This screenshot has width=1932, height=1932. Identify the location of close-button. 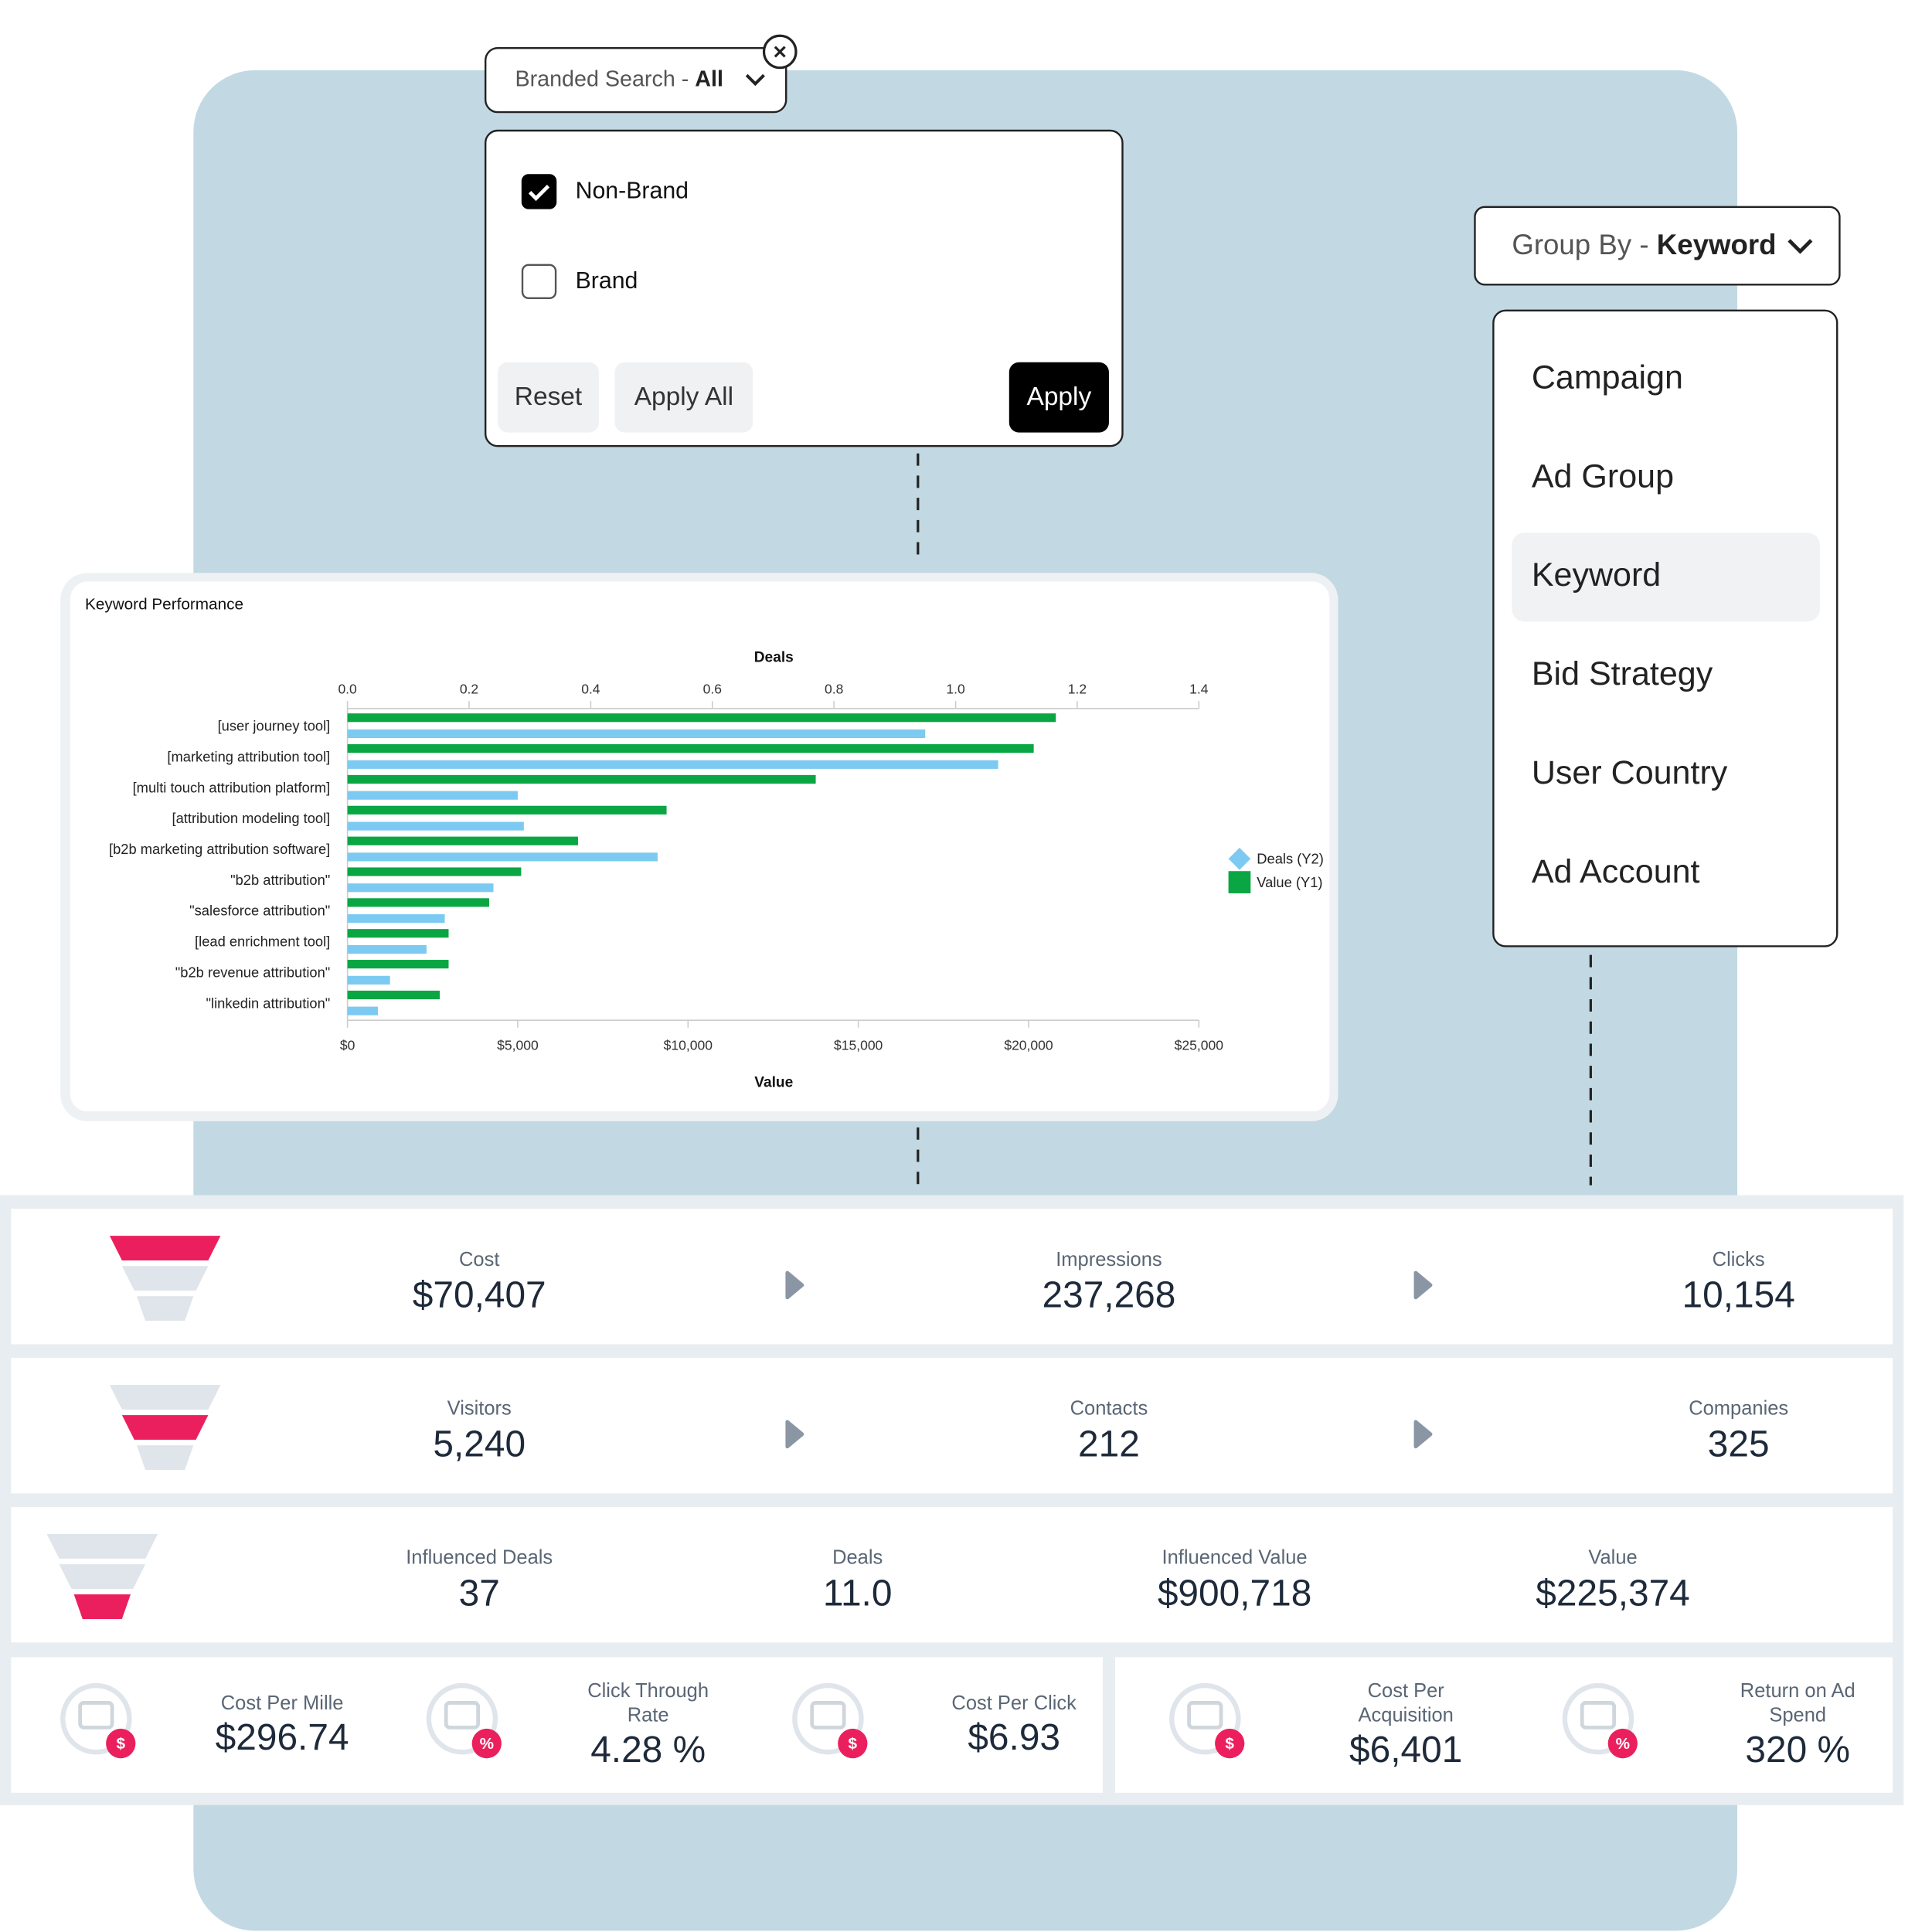
(780, 52).